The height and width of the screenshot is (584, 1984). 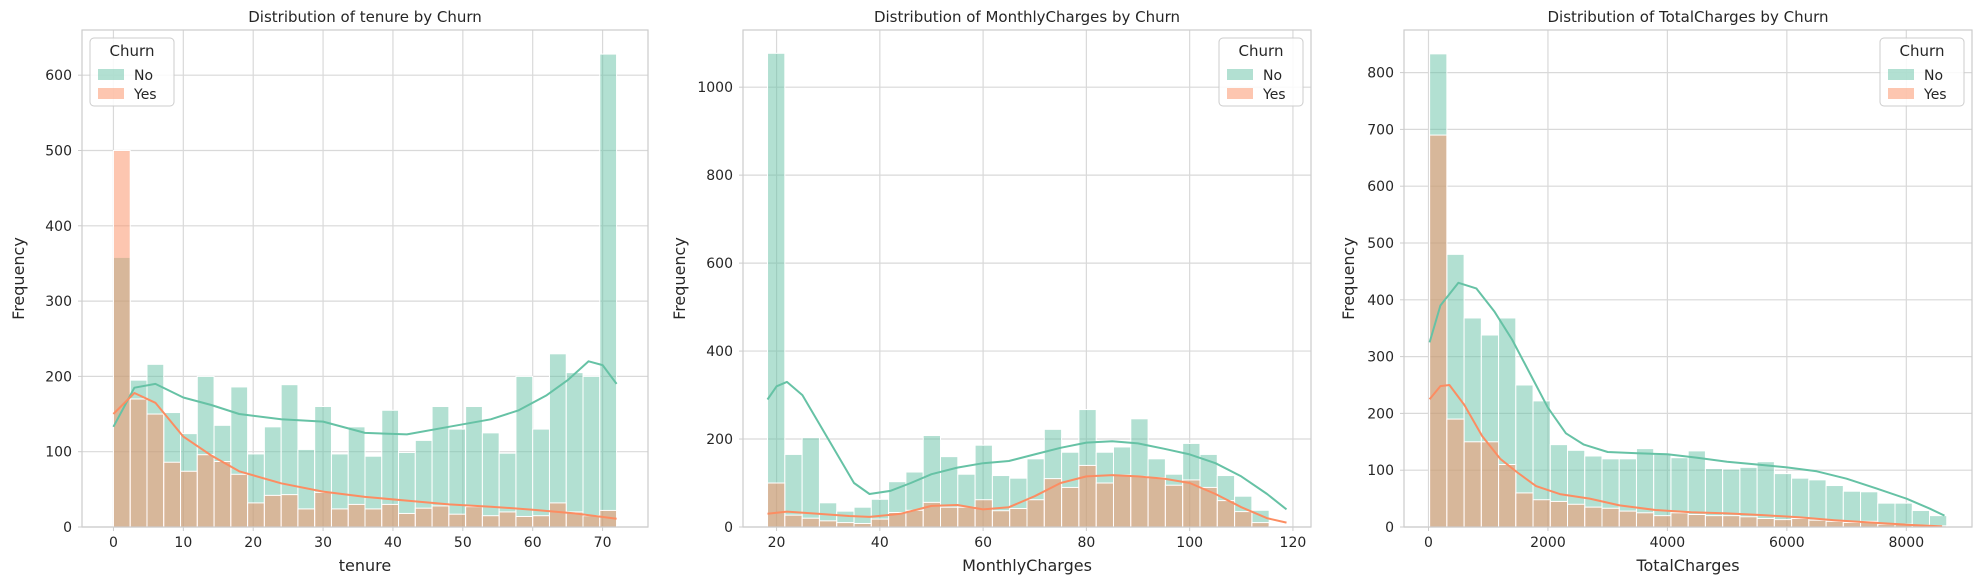 What do you see at coordinates (603, 543) in the screenshot?
I see `x-tick-label: 70` at bounding box center [603, 543].